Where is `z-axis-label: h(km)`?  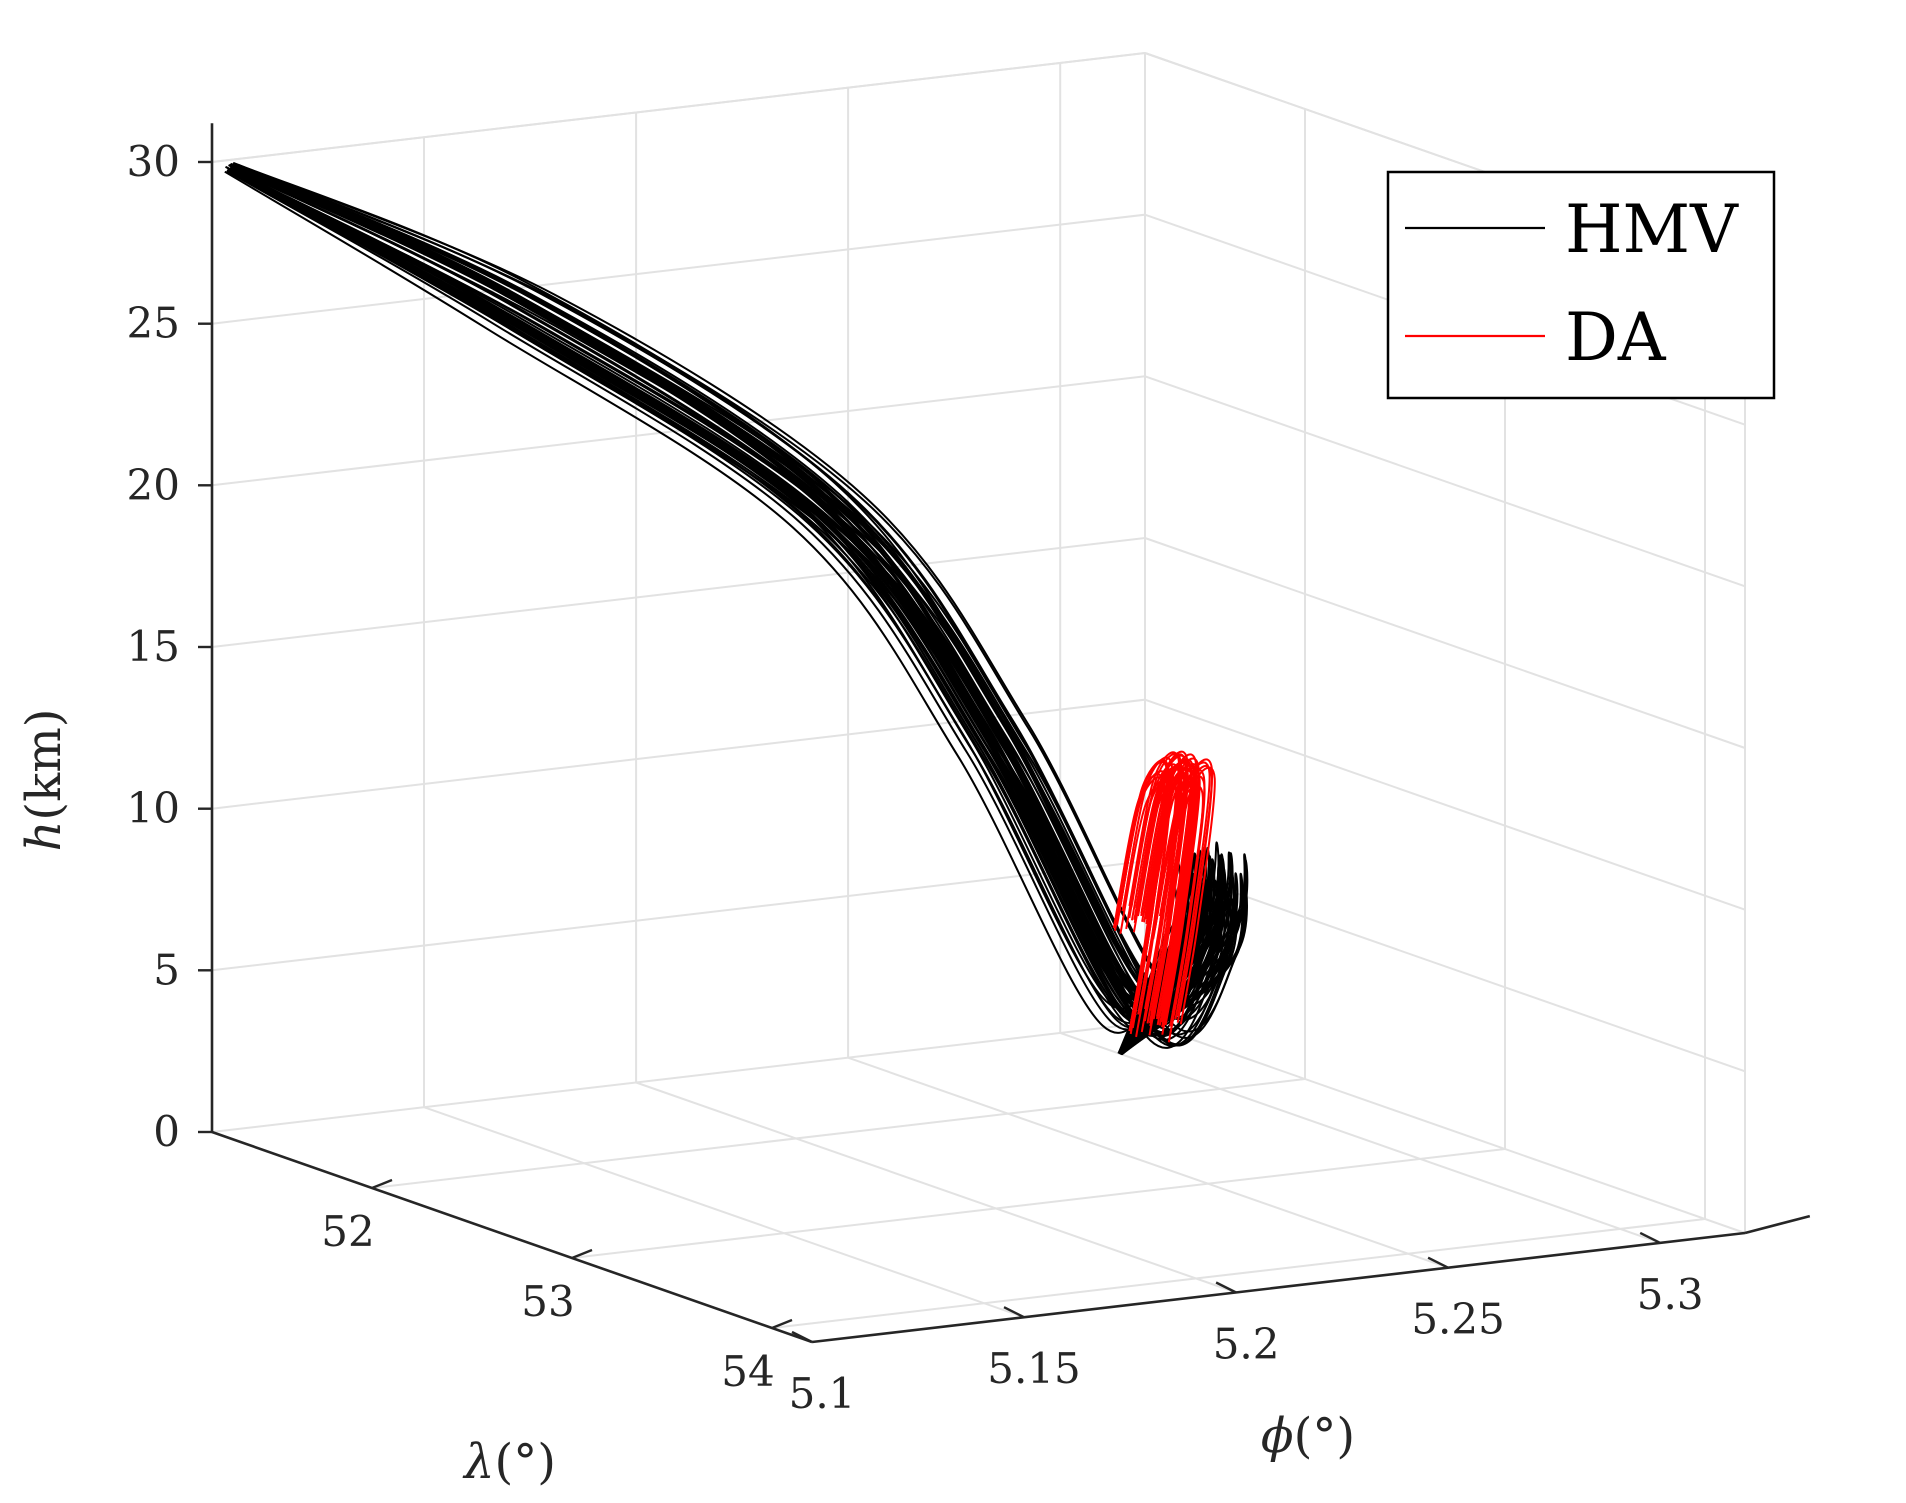 z-axis-label: h(km) is located at coordinates (44, 780).